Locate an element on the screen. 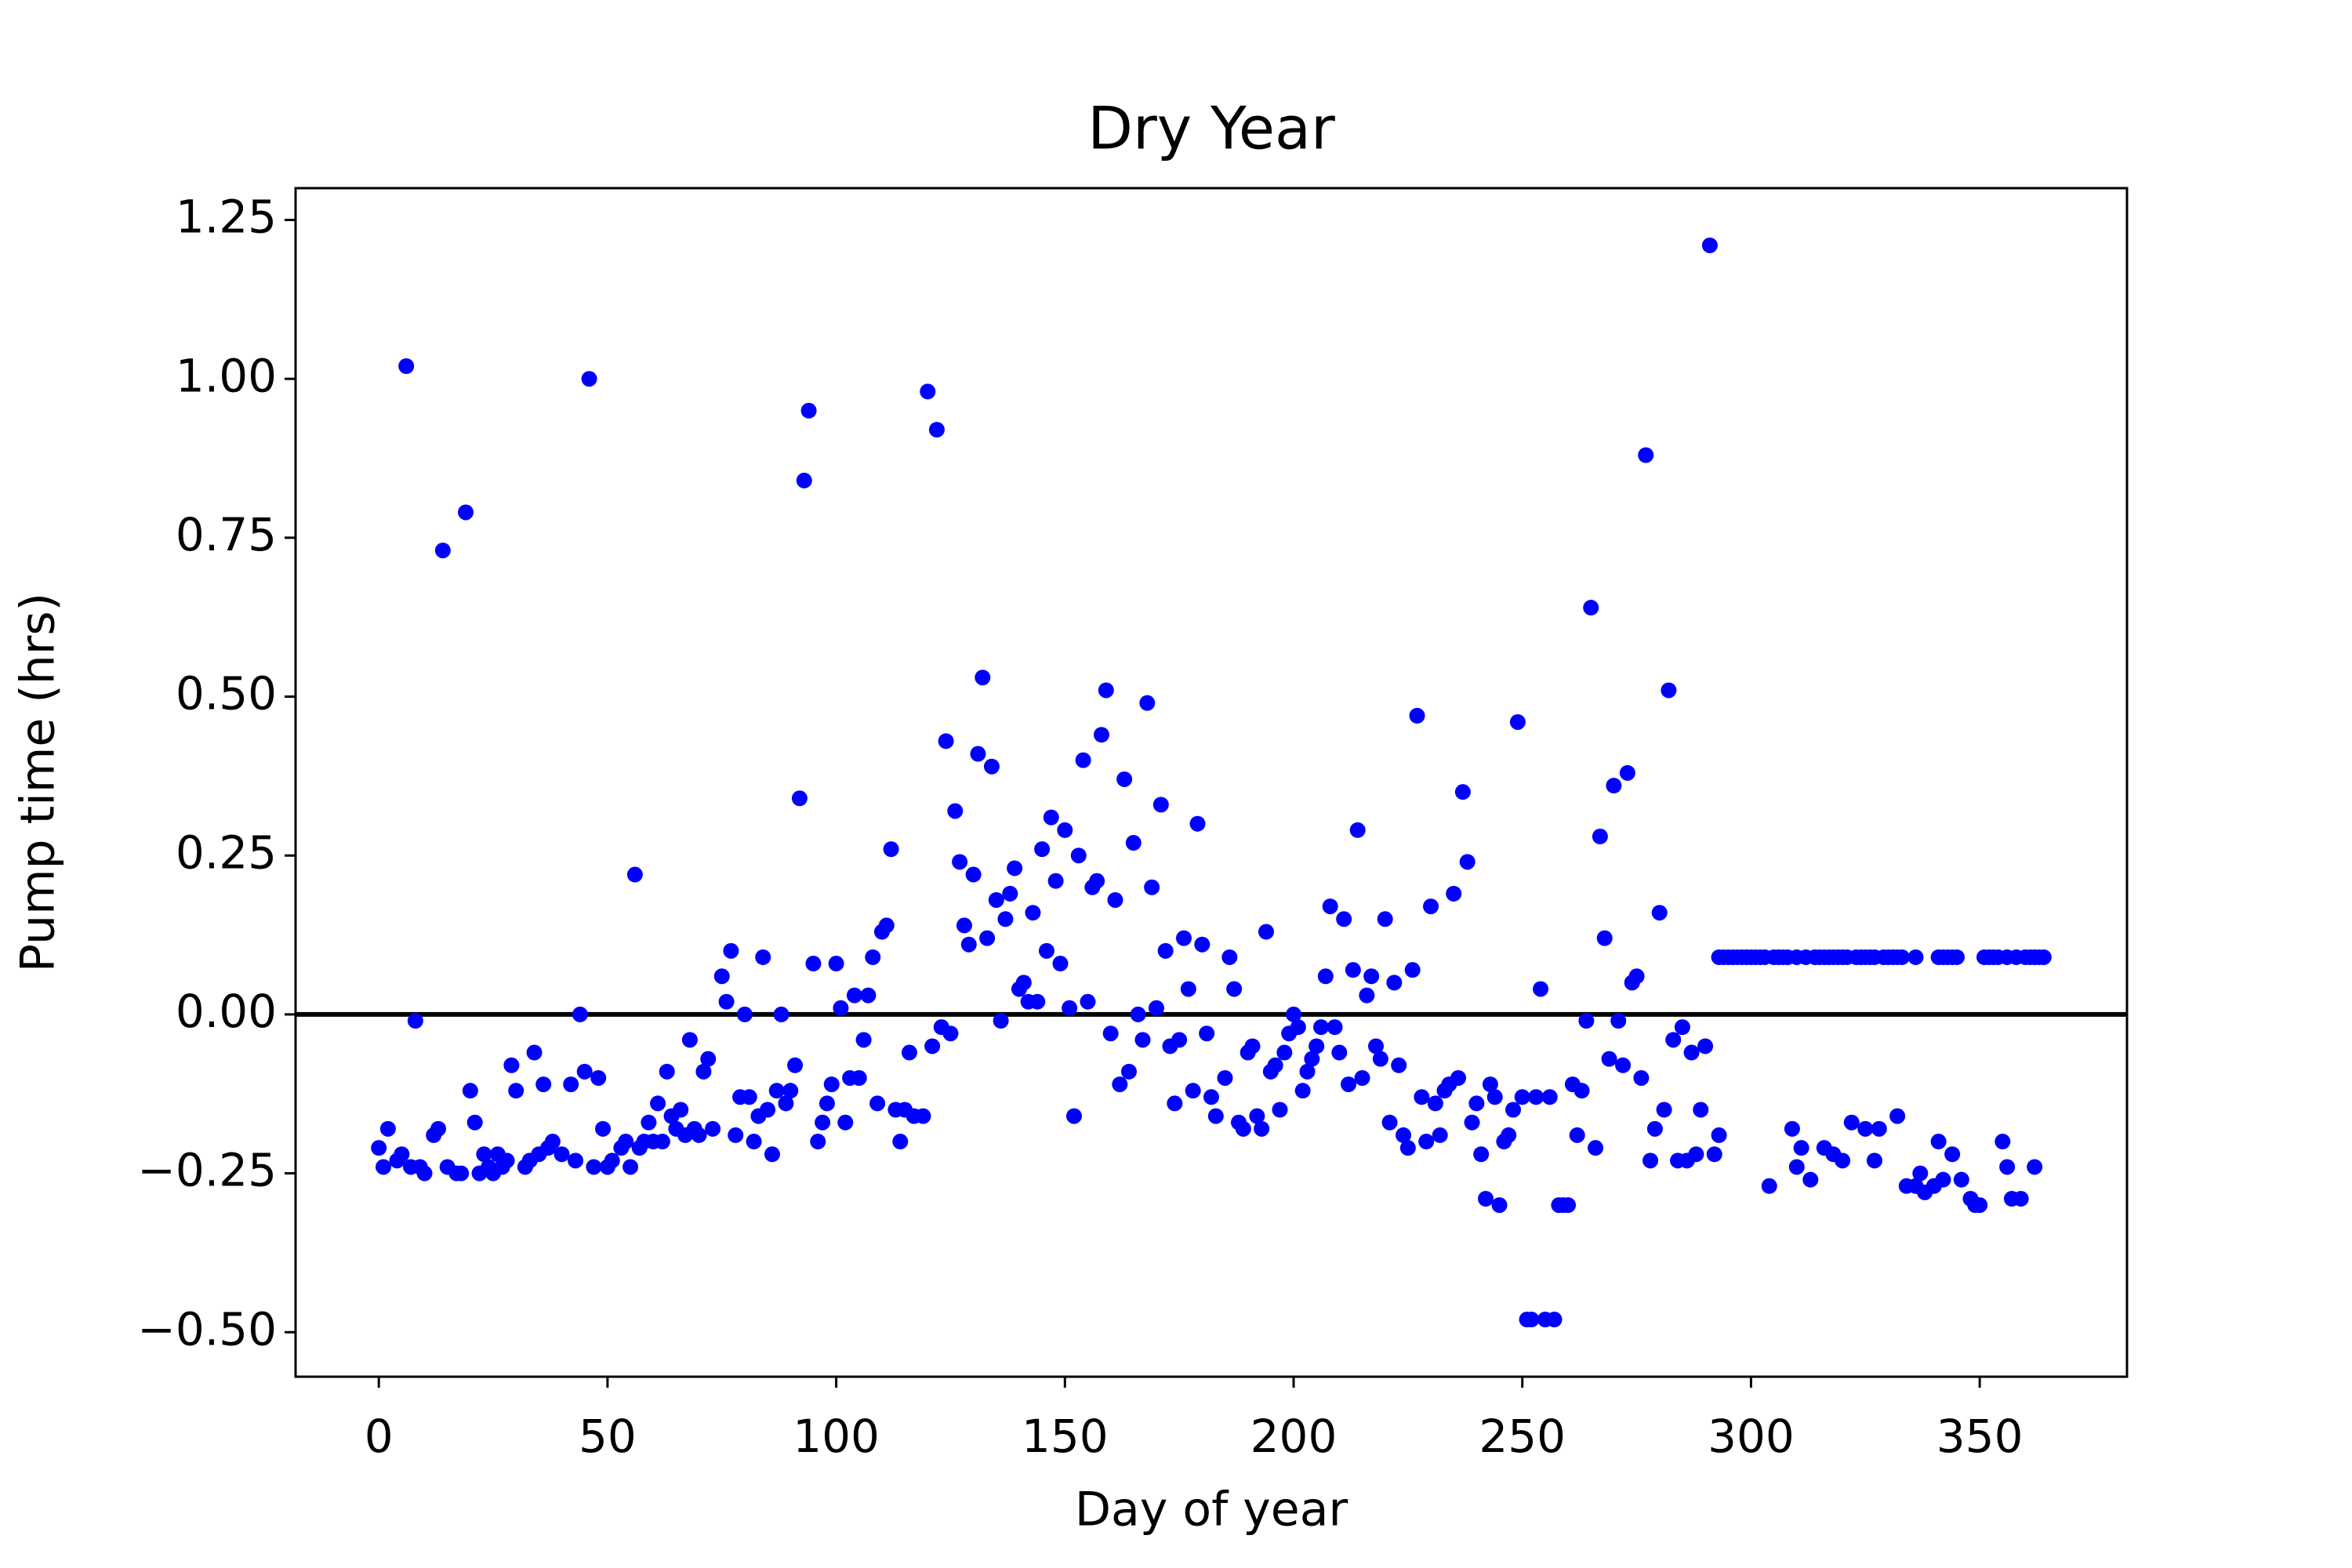 This screenshot has width=2352, height=1568. x-tick-label: 100 is located at coordinates (837, 1436).